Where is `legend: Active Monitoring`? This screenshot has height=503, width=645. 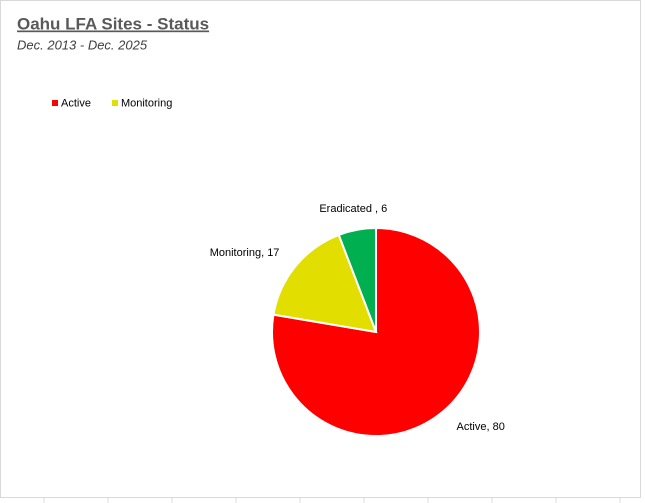 legend: Active Monitoring is located at coordinates (112, 103).